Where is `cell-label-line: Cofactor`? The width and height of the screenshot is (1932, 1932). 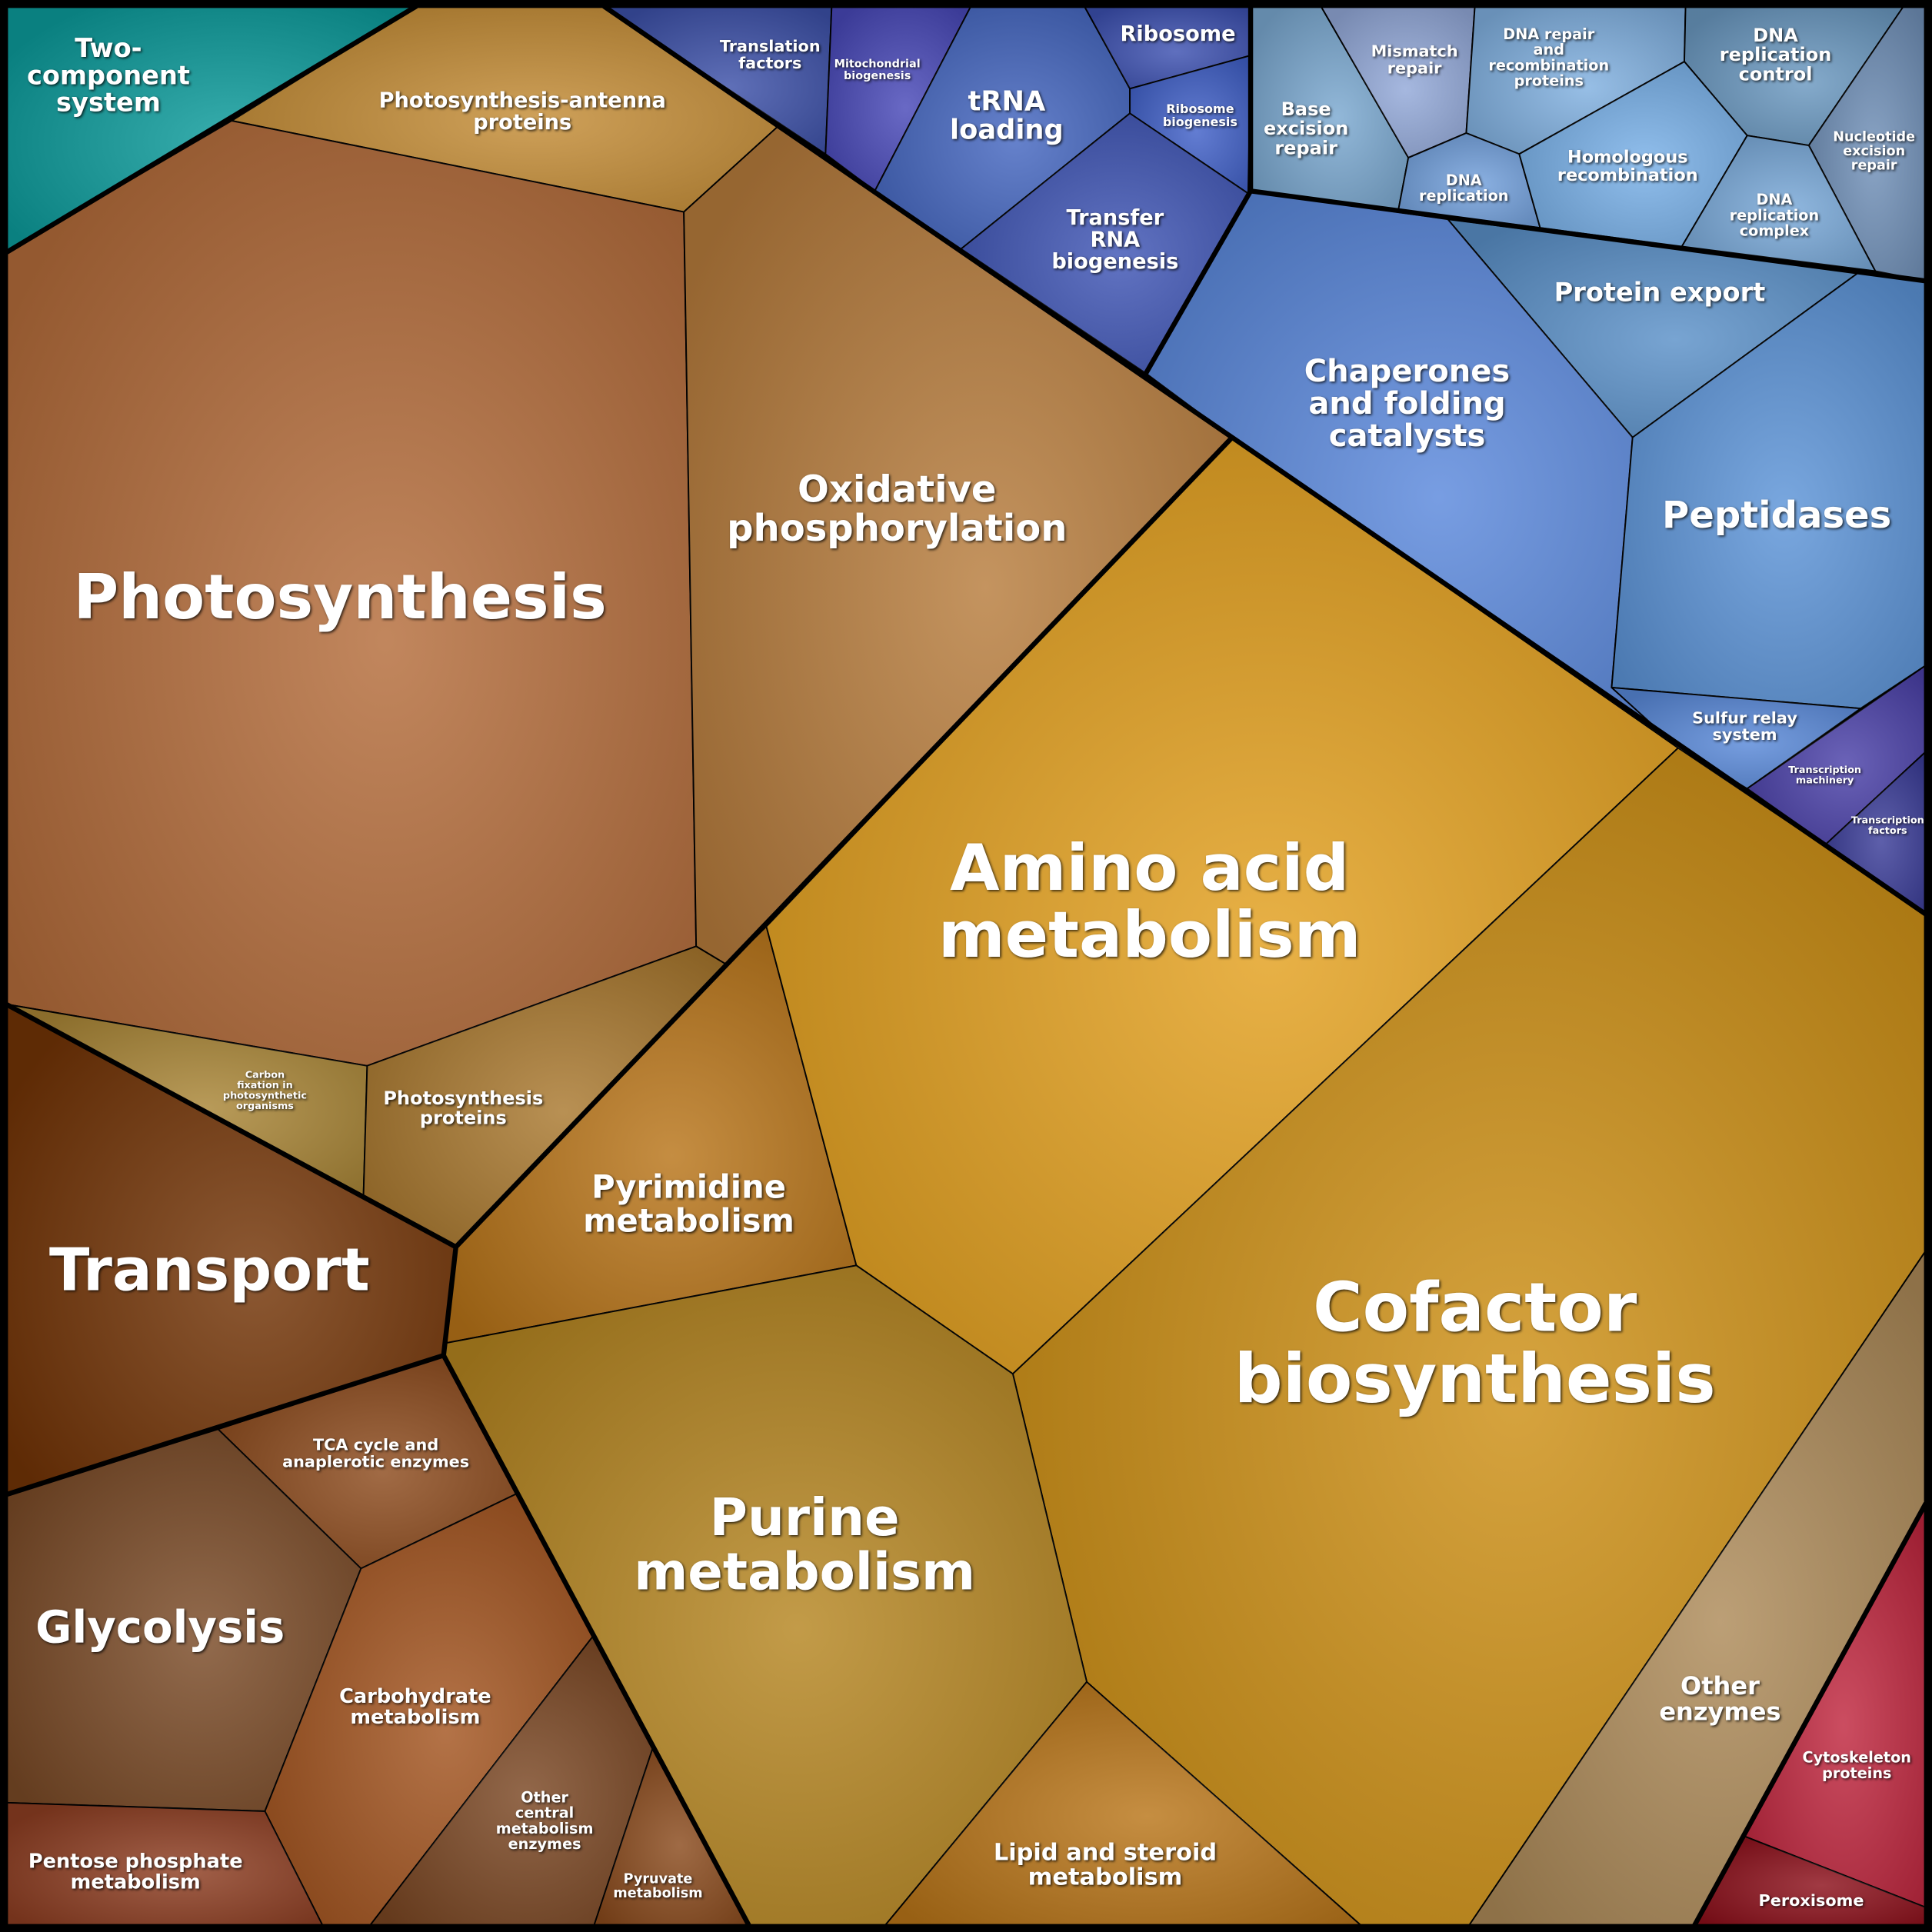 cell-label-line: Cofactor is located at coordinates (1475, 1307).